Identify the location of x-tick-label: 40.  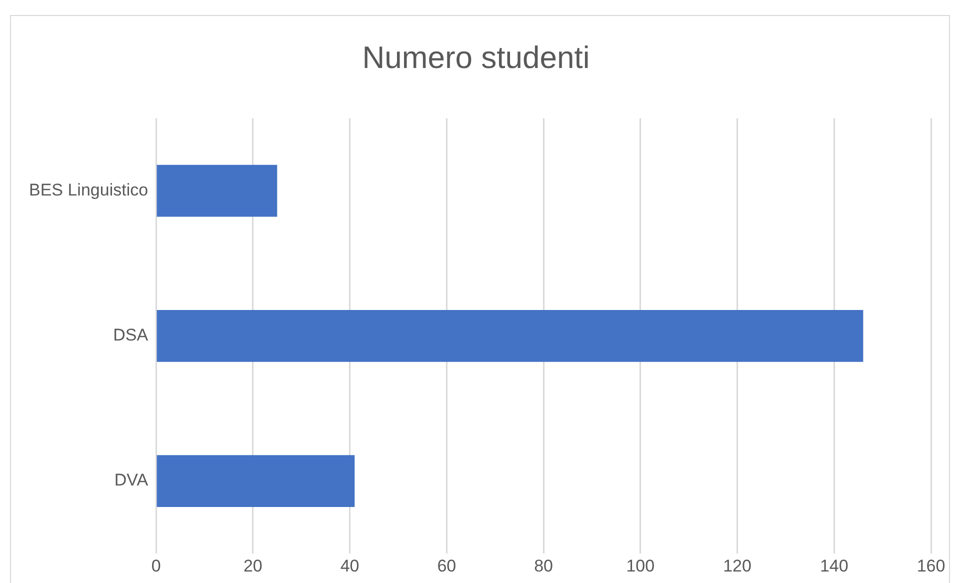
(350, 566).